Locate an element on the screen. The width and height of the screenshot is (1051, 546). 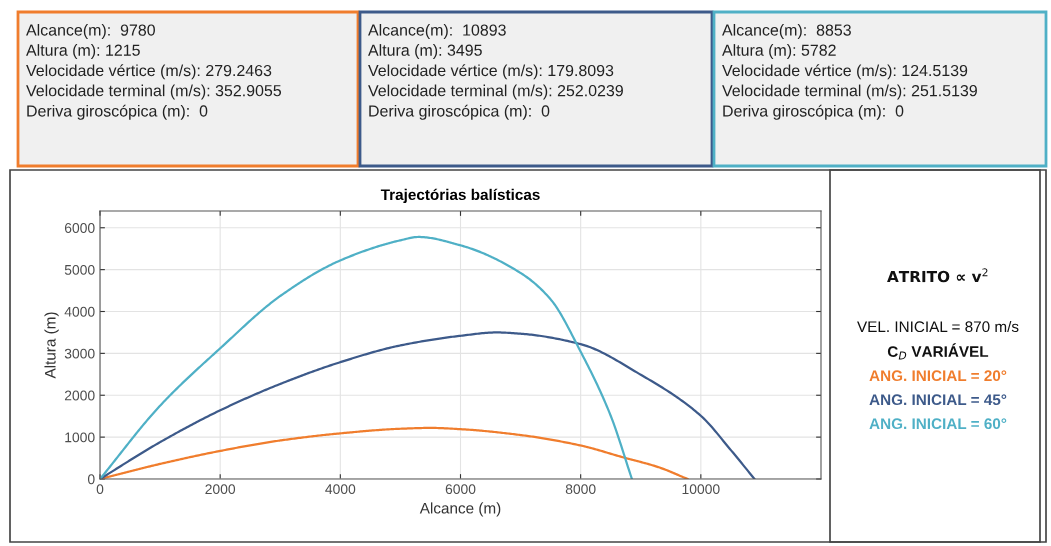
text: VEL. INICIAL = 870 m/s is located at coordinates (938, 326).